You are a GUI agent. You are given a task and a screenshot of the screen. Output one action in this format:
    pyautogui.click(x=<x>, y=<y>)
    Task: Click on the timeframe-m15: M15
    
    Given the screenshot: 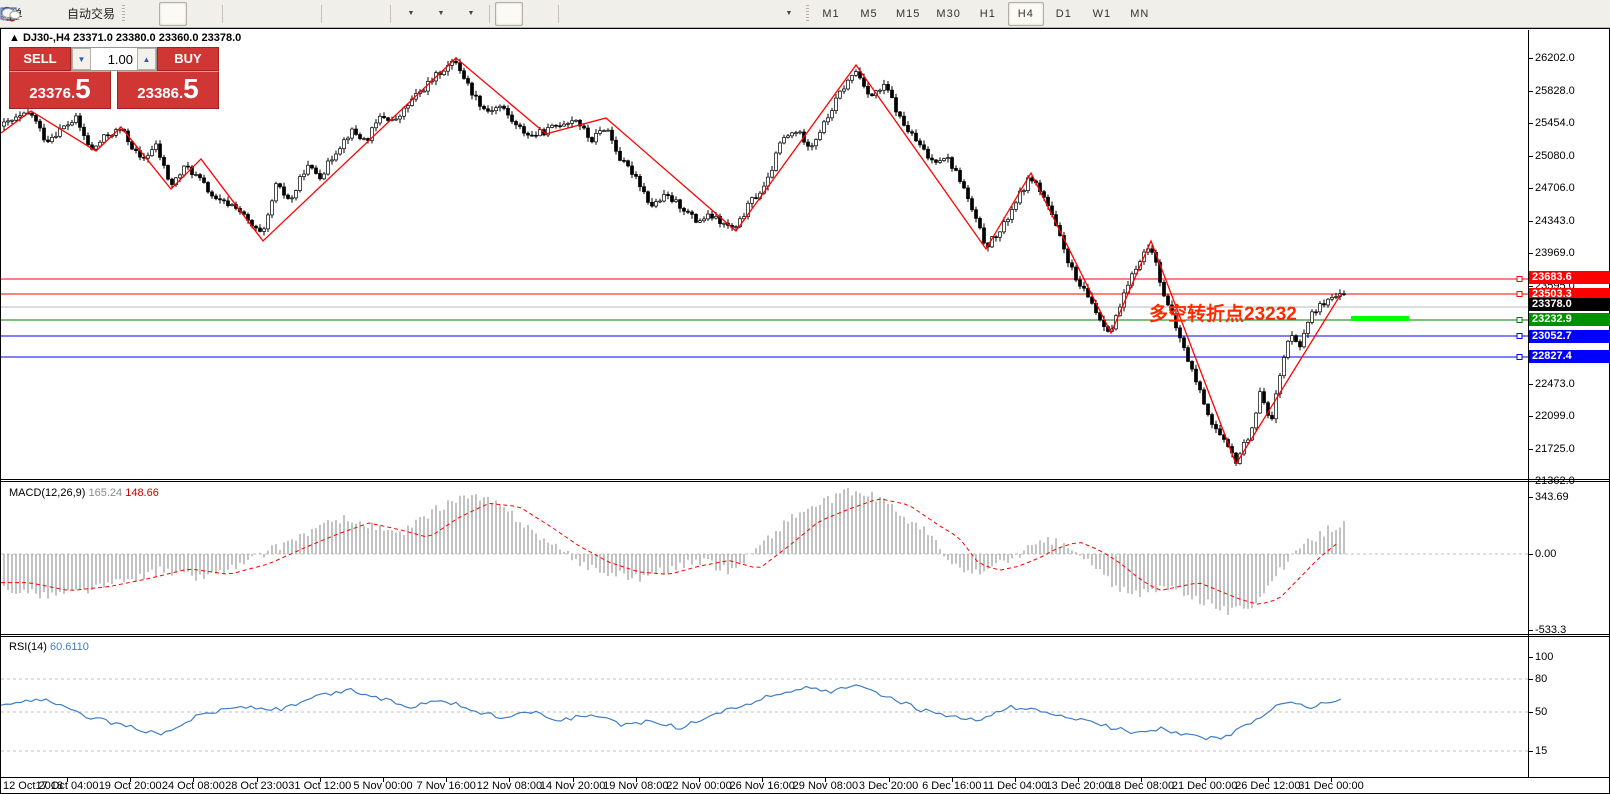 What is the action you would take?
    pyautogui.click(x=908, y=13)
    